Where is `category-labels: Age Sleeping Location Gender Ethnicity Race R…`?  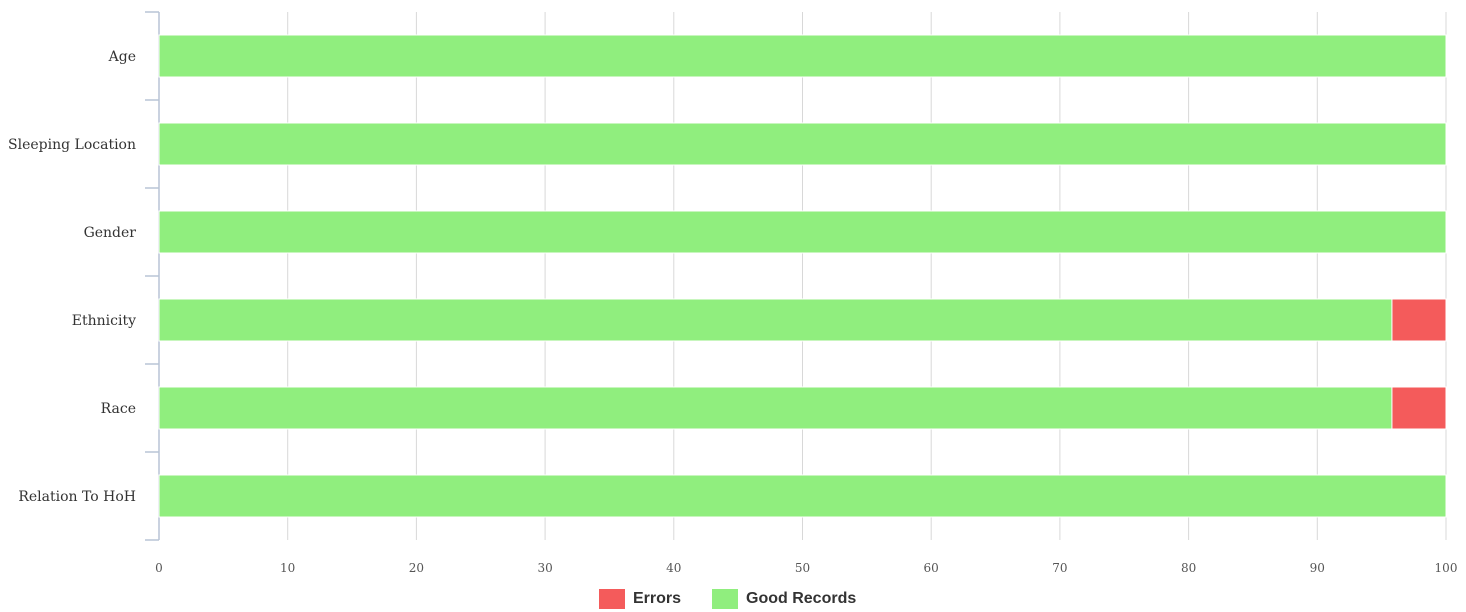 category-labels: Age Sleeping Location Gender Ethnicity Race R… is located at coordinates (72, 277).